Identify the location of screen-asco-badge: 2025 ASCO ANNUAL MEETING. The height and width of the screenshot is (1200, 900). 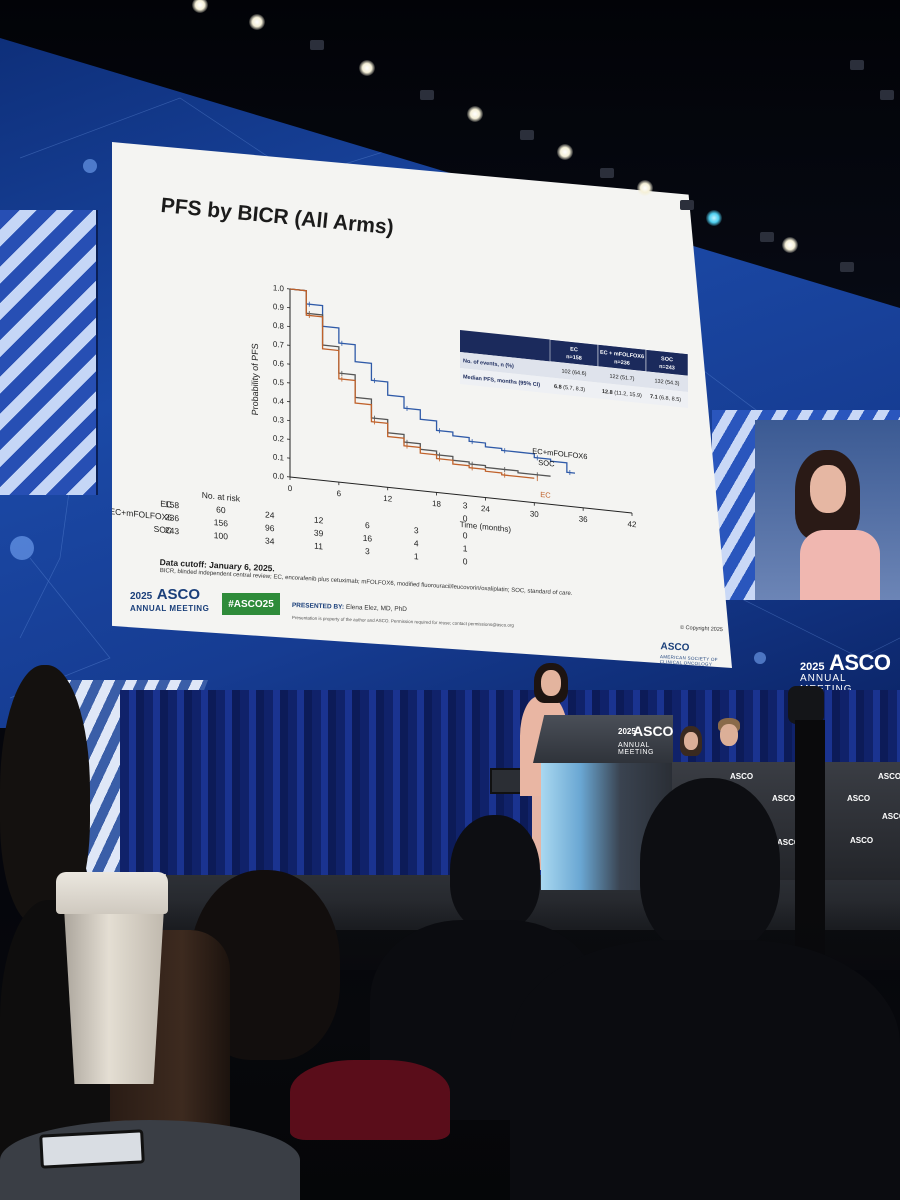
(847, 672).